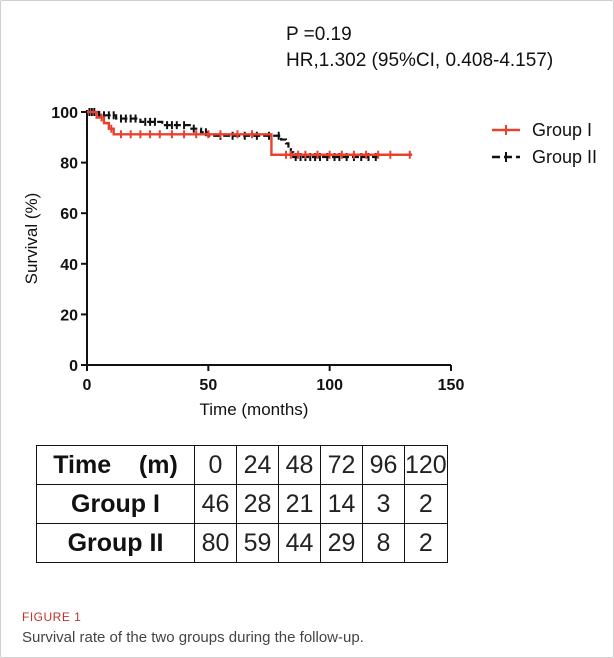 This screenshot has width=614, height=658. I want to click on x-tick-label: 100, so click(329, 385).